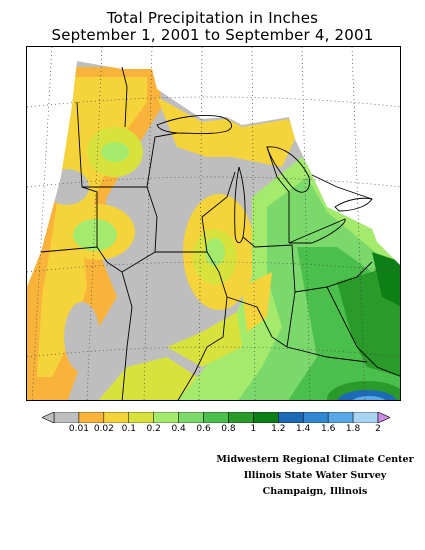 Image resolution: width=425 pixels, height=550 pixels. I want to click on south-central-lime, so click(204, 339).